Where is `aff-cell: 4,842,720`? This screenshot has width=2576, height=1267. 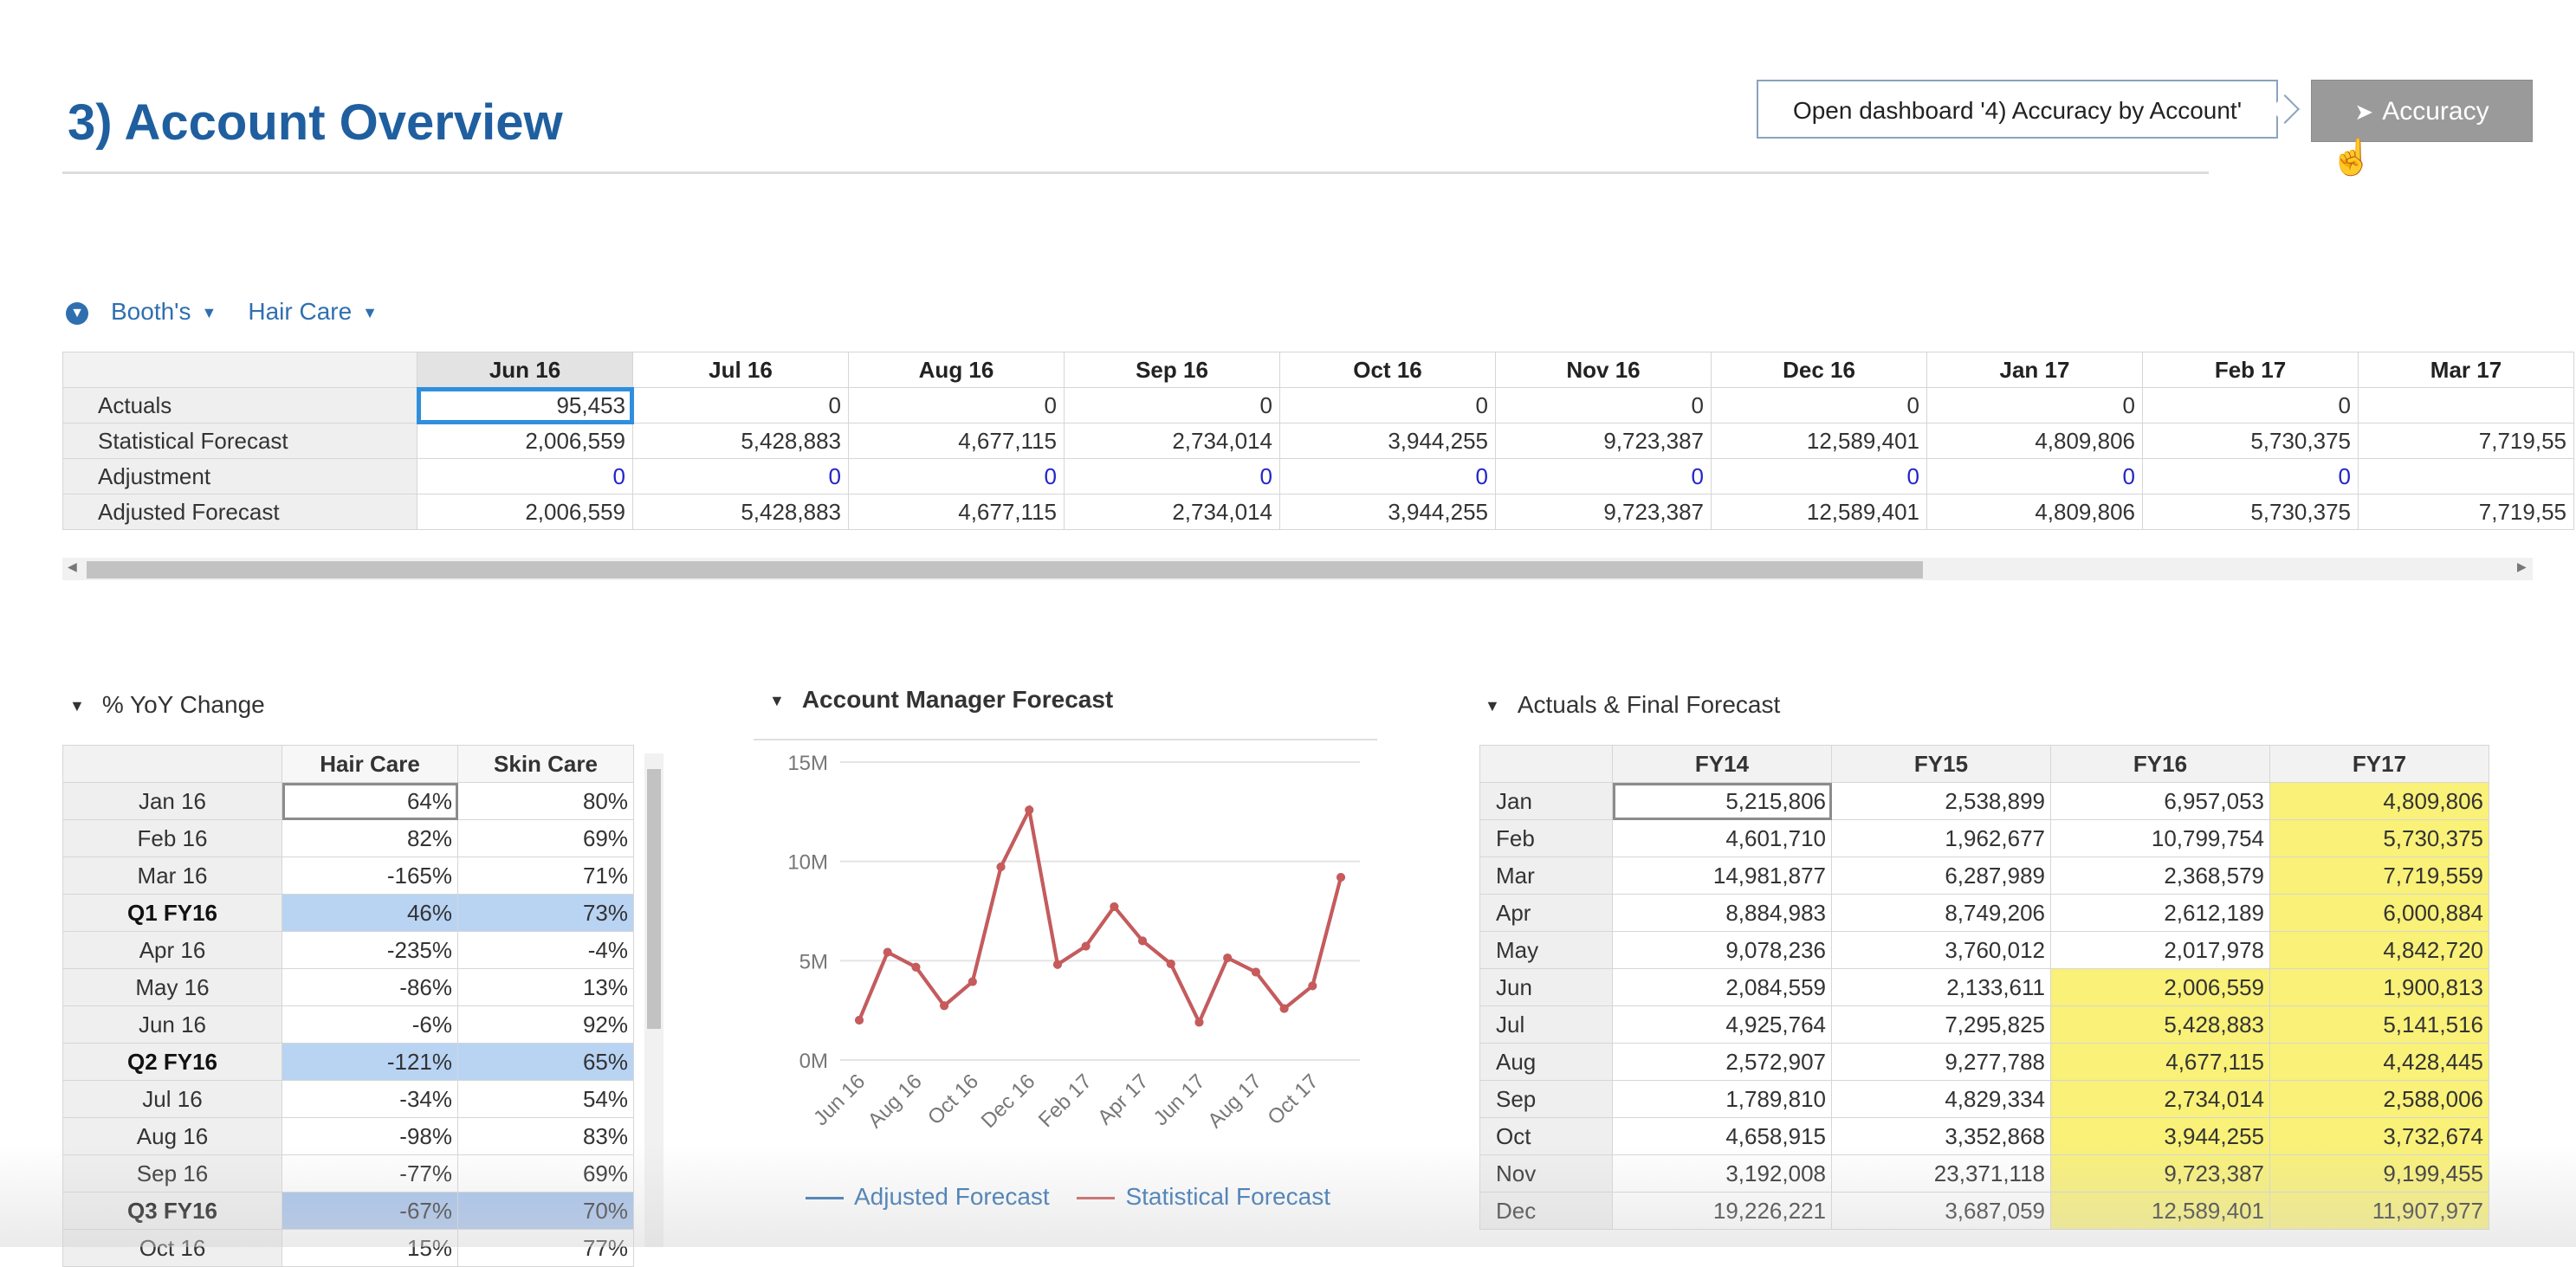
aff-cell: 4,842,720 is located at coordinates (2379, 950).